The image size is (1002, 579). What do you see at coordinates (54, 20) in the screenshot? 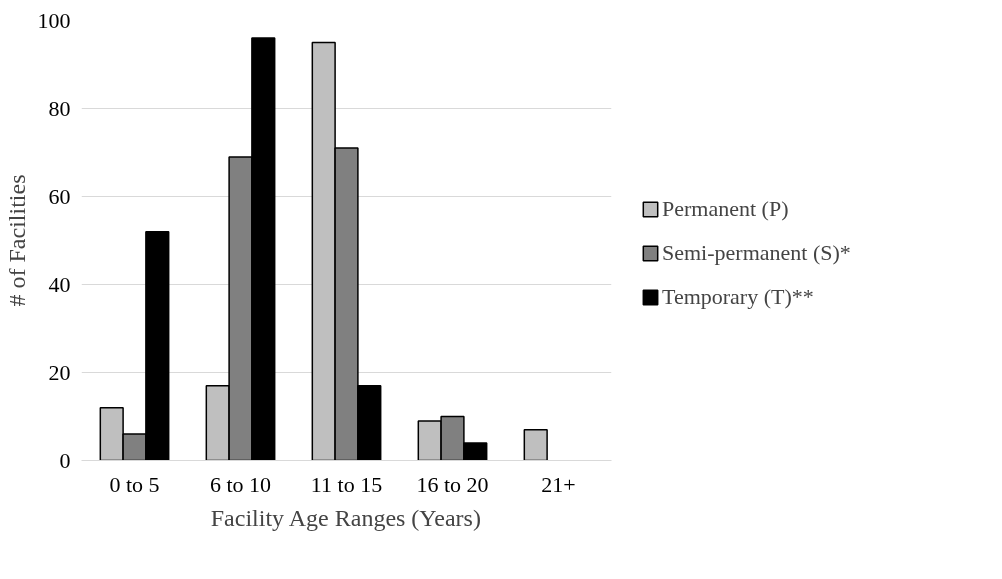
I see `y-tick-label: 100` at bounding box center [54, 20].